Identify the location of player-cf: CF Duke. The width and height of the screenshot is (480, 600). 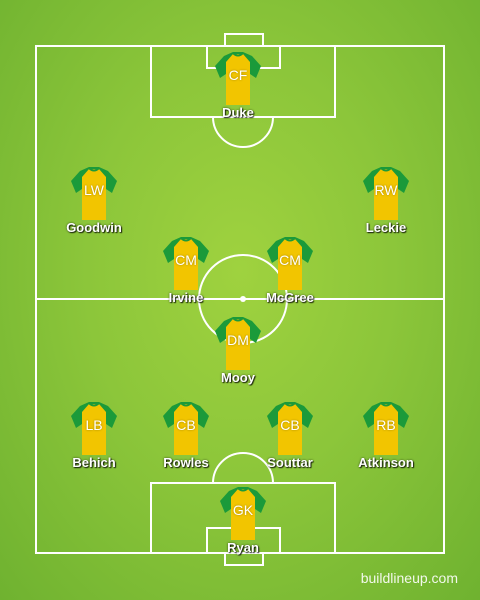
(238, 85).